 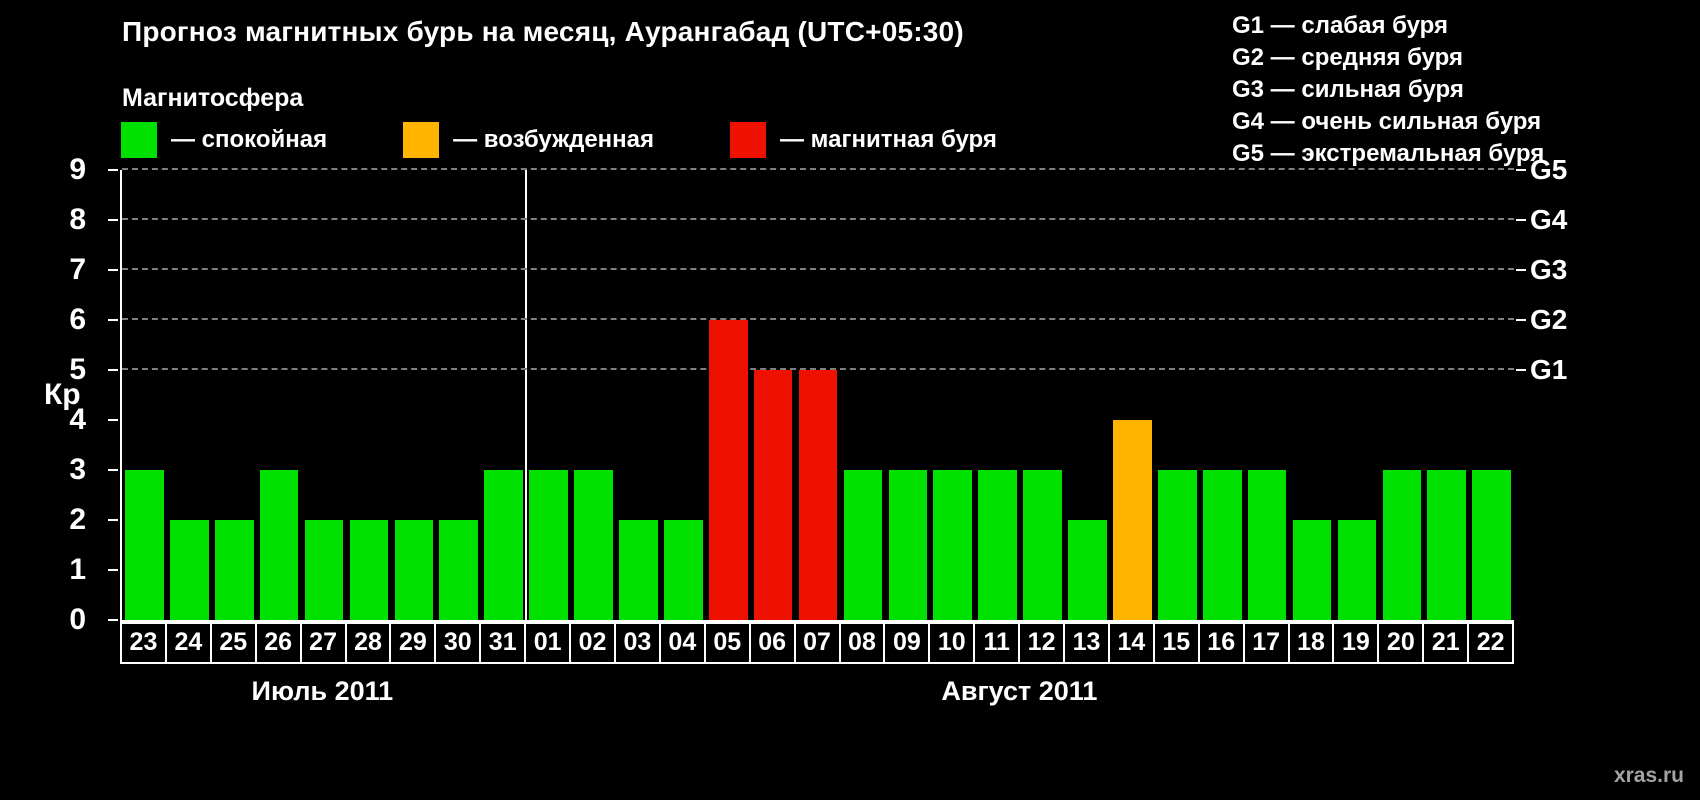 What do you see at coordinates (1549, 319) in the screenshot?
I see `g-axis-label: G2` at bounding box center [1549, 319].